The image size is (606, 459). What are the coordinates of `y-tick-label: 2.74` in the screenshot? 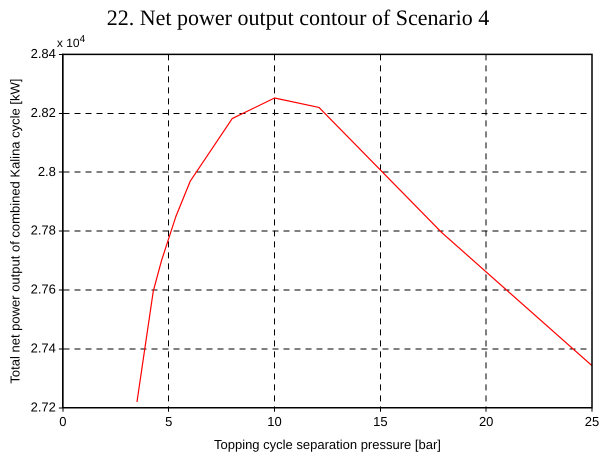 It's located at (43, 348).